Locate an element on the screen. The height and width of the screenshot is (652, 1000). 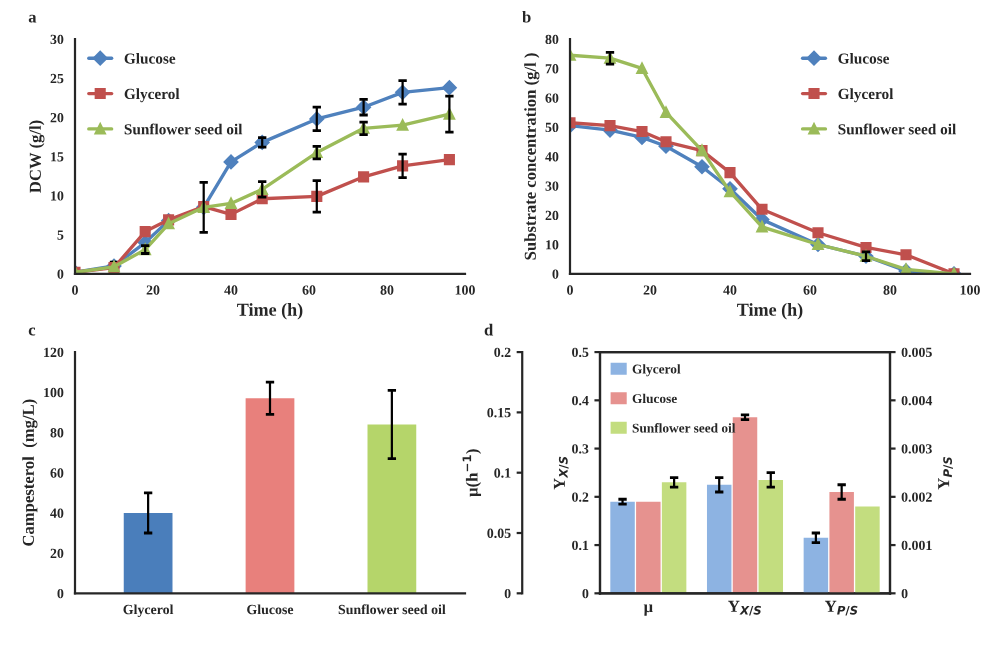
y3-axis-title: Y$_{P/S}$ is located at coordinates (945, 473).